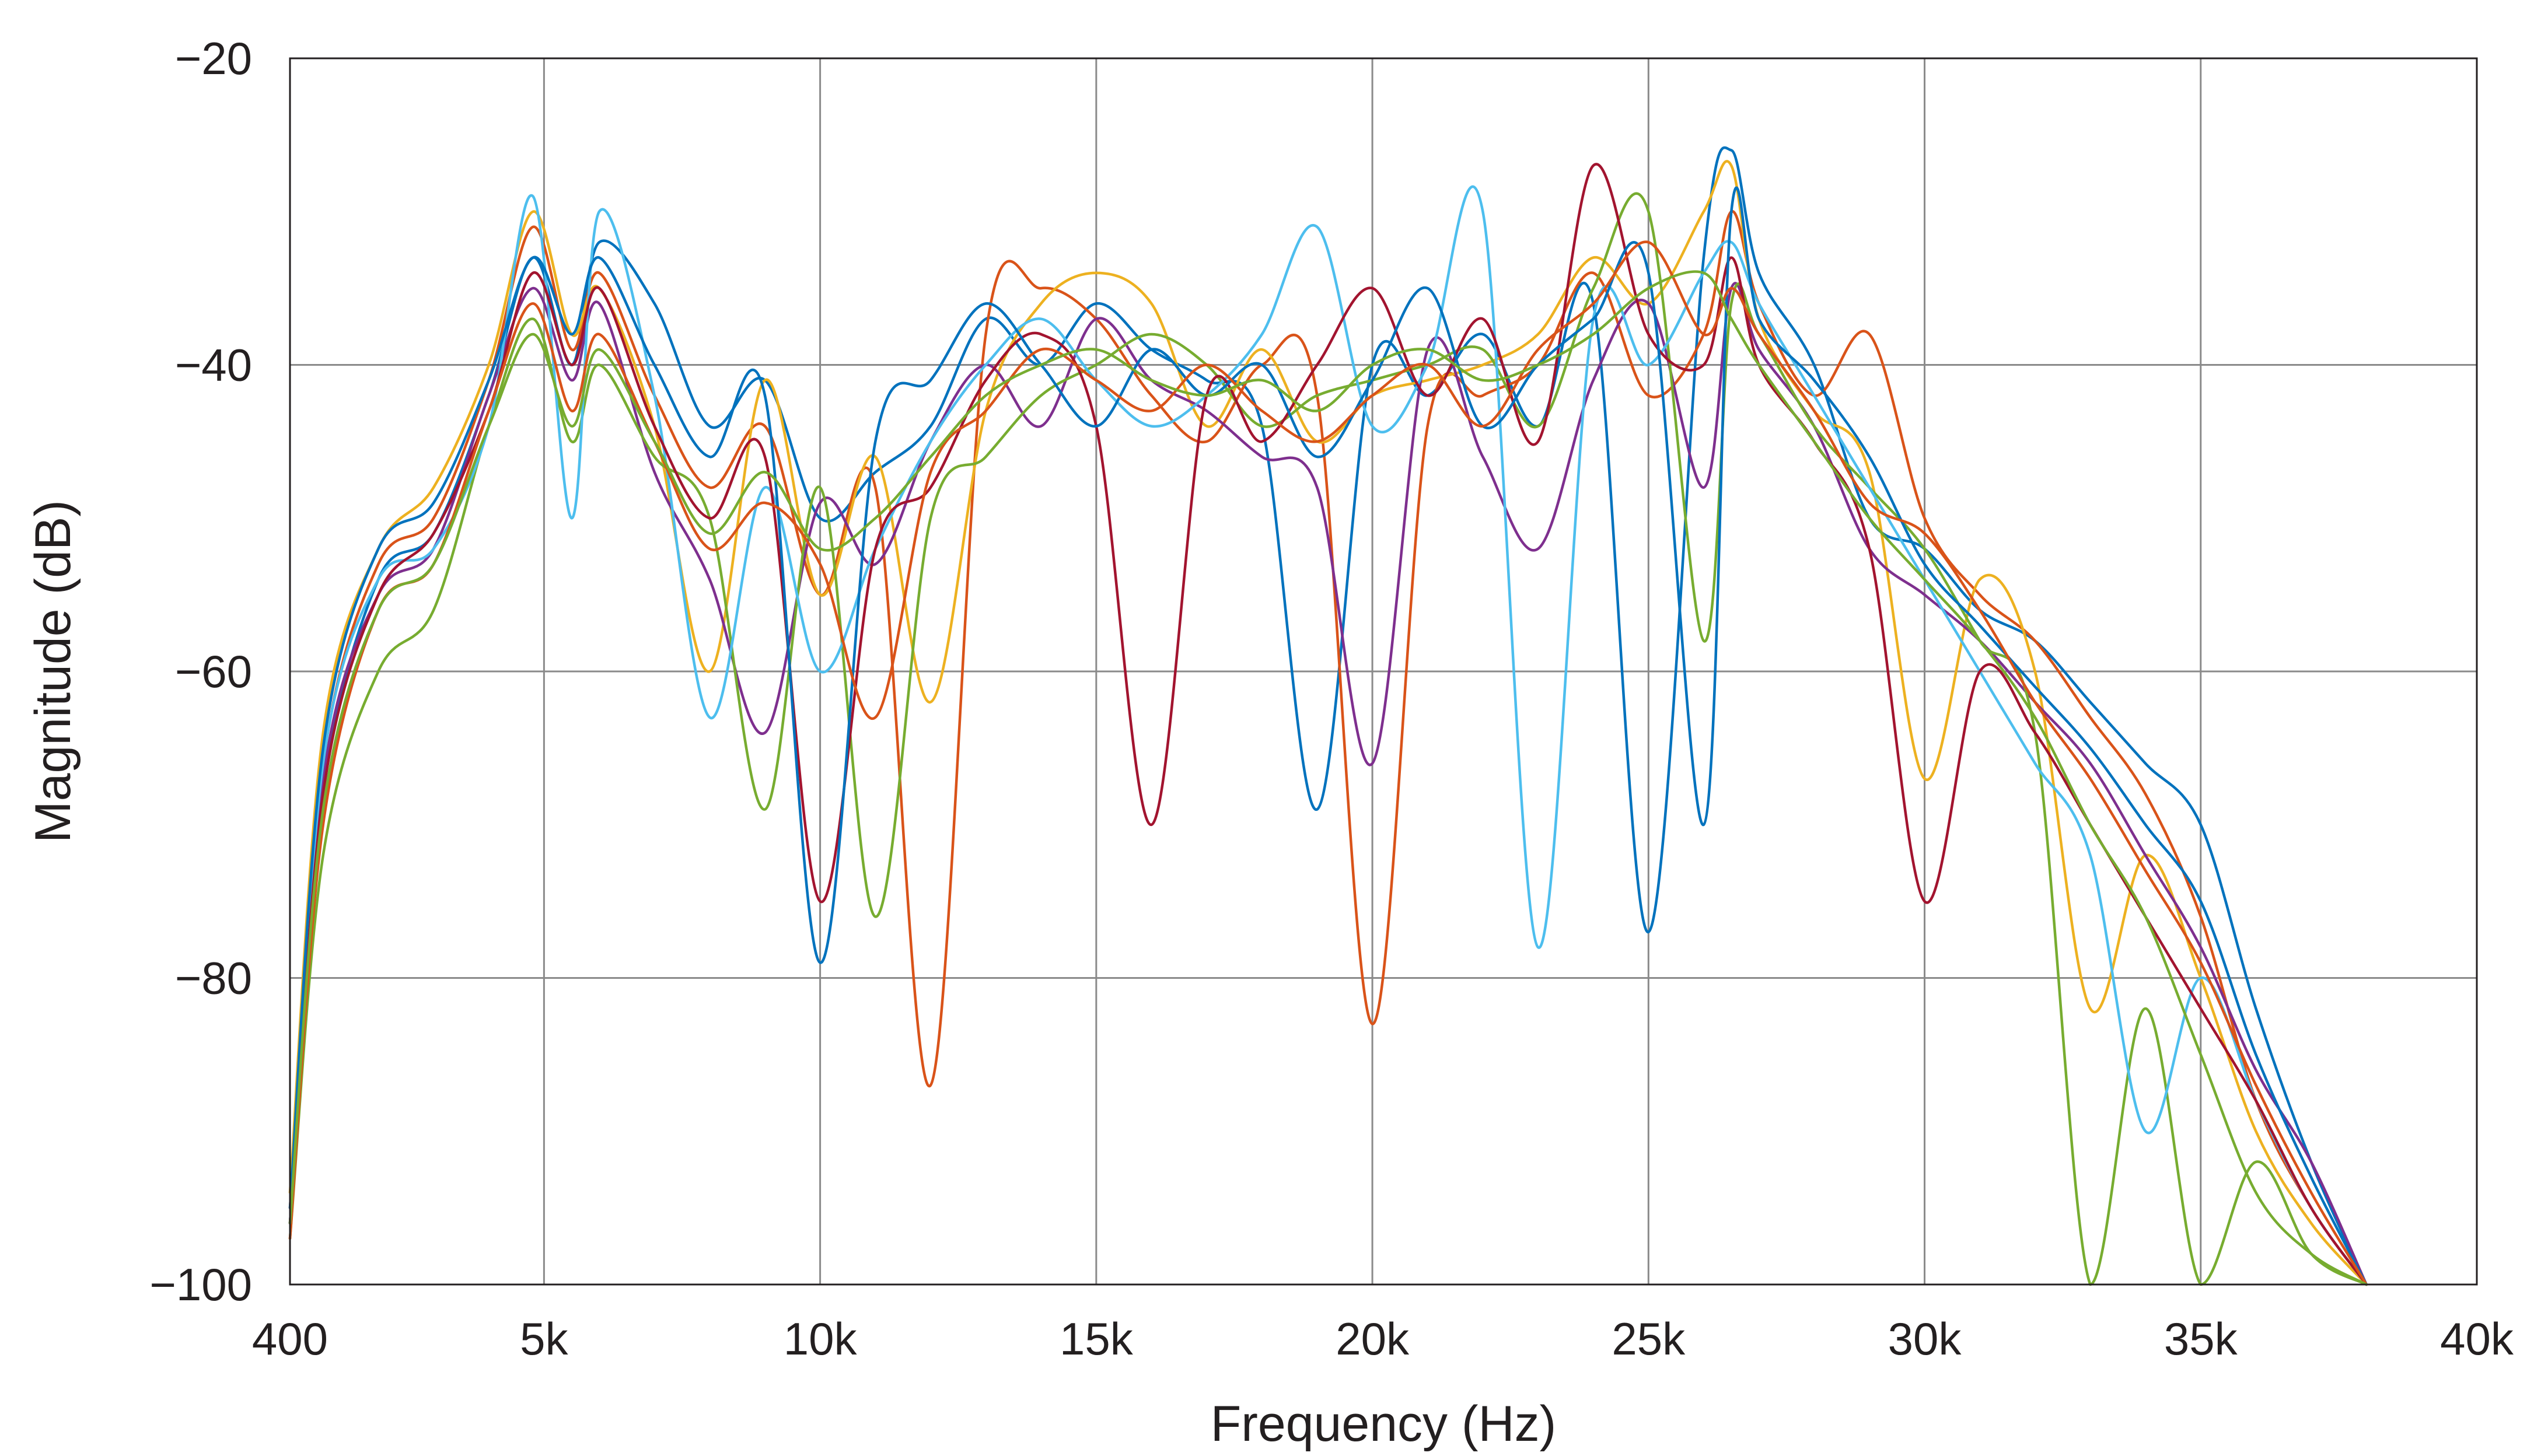 This screenshot has width=2548, height=1456. Describe the element at coordinates (1097, 1338) in the screenshot. I see `x-tick-label: 15k` at that location.